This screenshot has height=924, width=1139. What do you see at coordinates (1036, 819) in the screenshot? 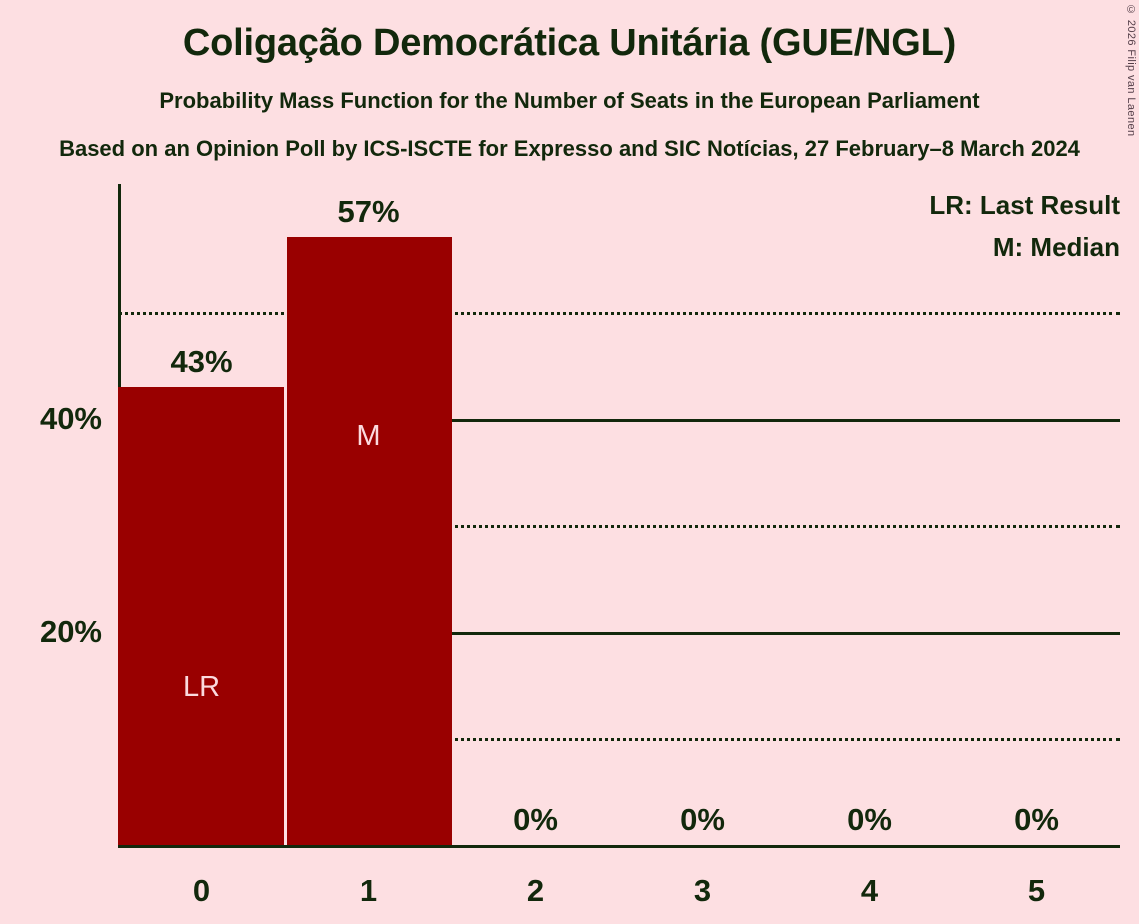
I see `value-label-5: 0%` at bounding box center [1036, 819].